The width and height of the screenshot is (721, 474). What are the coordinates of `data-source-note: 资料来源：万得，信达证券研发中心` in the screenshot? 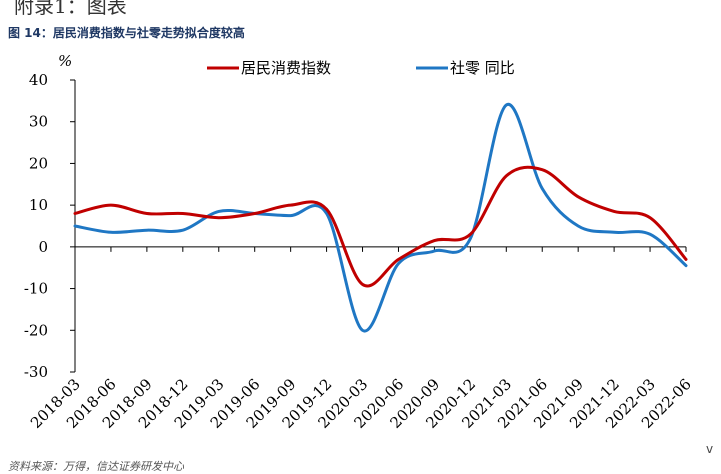 It's located at (96, 466).